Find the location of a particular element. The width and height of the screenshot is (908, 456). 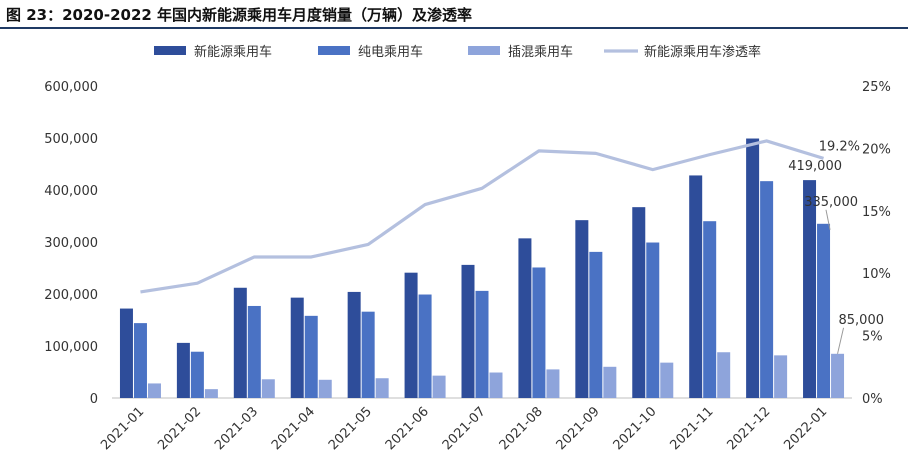

x-tick-label: 2021-07 is located at coordinates (464, 428).